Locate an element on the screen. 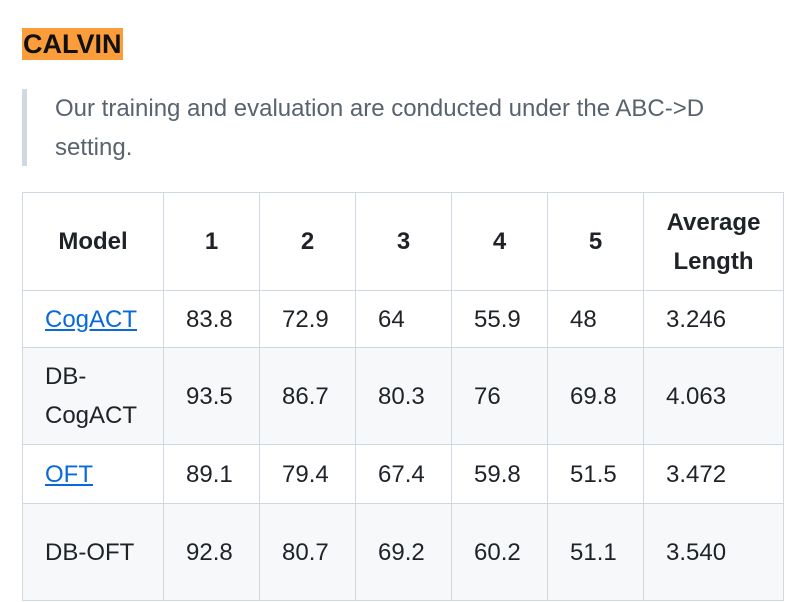 The height and width of the screenshot is (602, 794). cell-score: 76 is located at coordinates (499, 396).